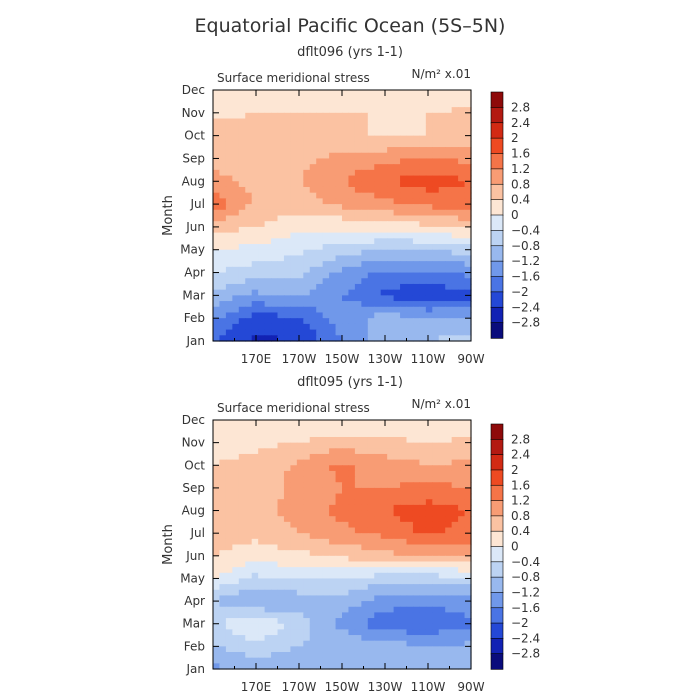 The width and height of the screenshot is (700, 700). I want to click on x-tick-label: 170W, so click(299, 359).